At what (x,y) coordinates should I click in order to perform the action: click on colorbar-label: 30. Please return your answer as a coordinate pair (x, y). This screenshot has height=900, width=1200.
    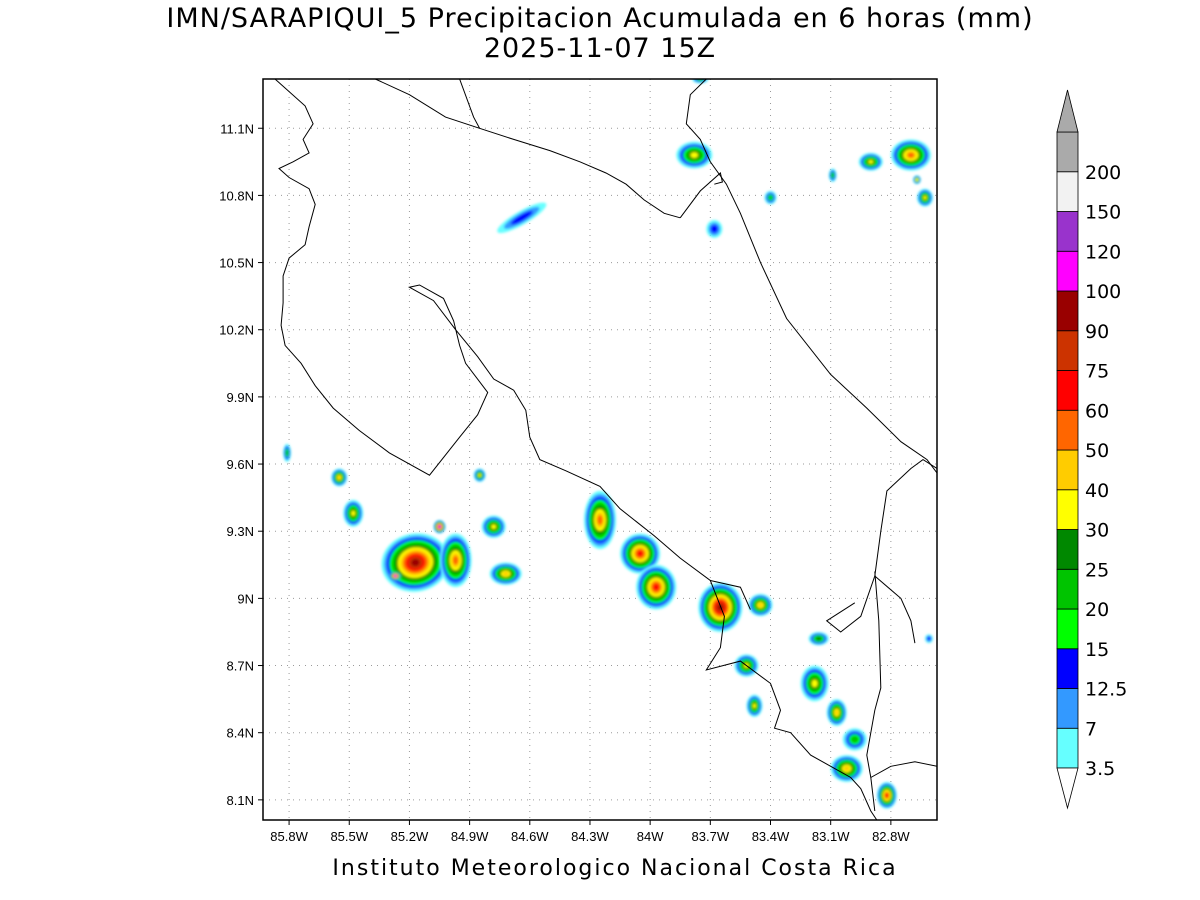
    Looking at the image, I should click on (1097, 531).